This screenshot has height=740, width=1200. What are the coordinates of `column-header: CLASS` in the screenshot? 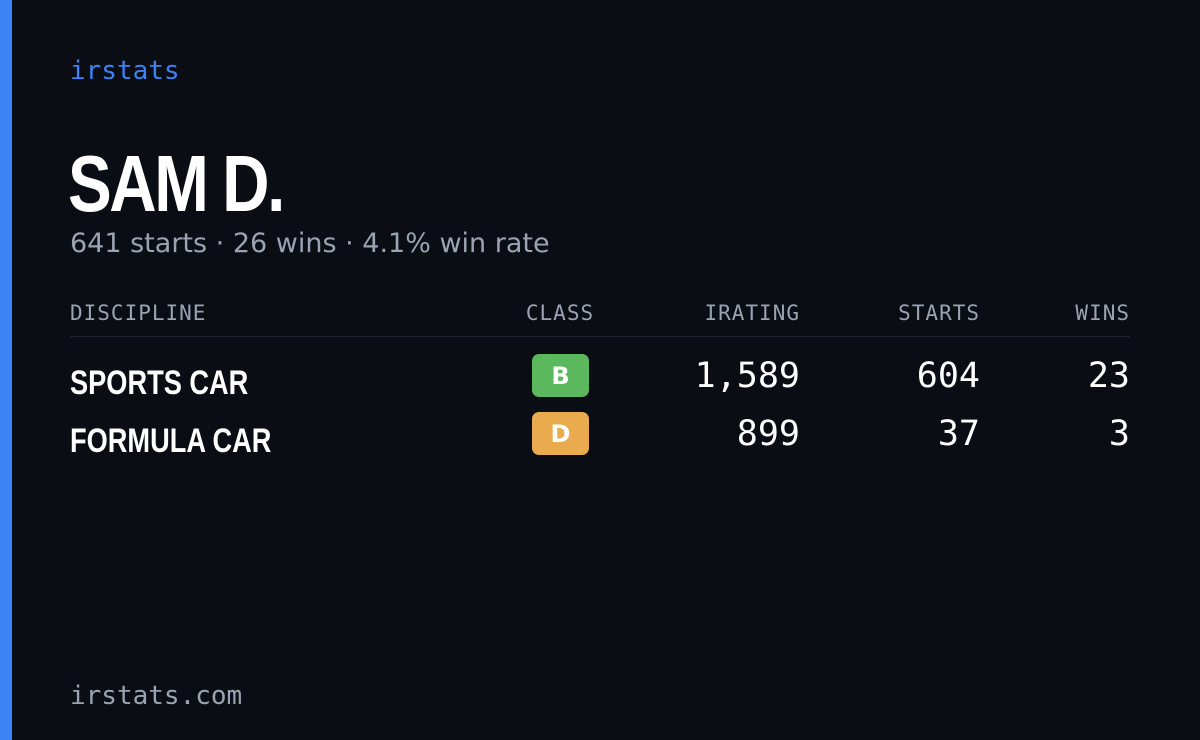 It's located at (560, 313).